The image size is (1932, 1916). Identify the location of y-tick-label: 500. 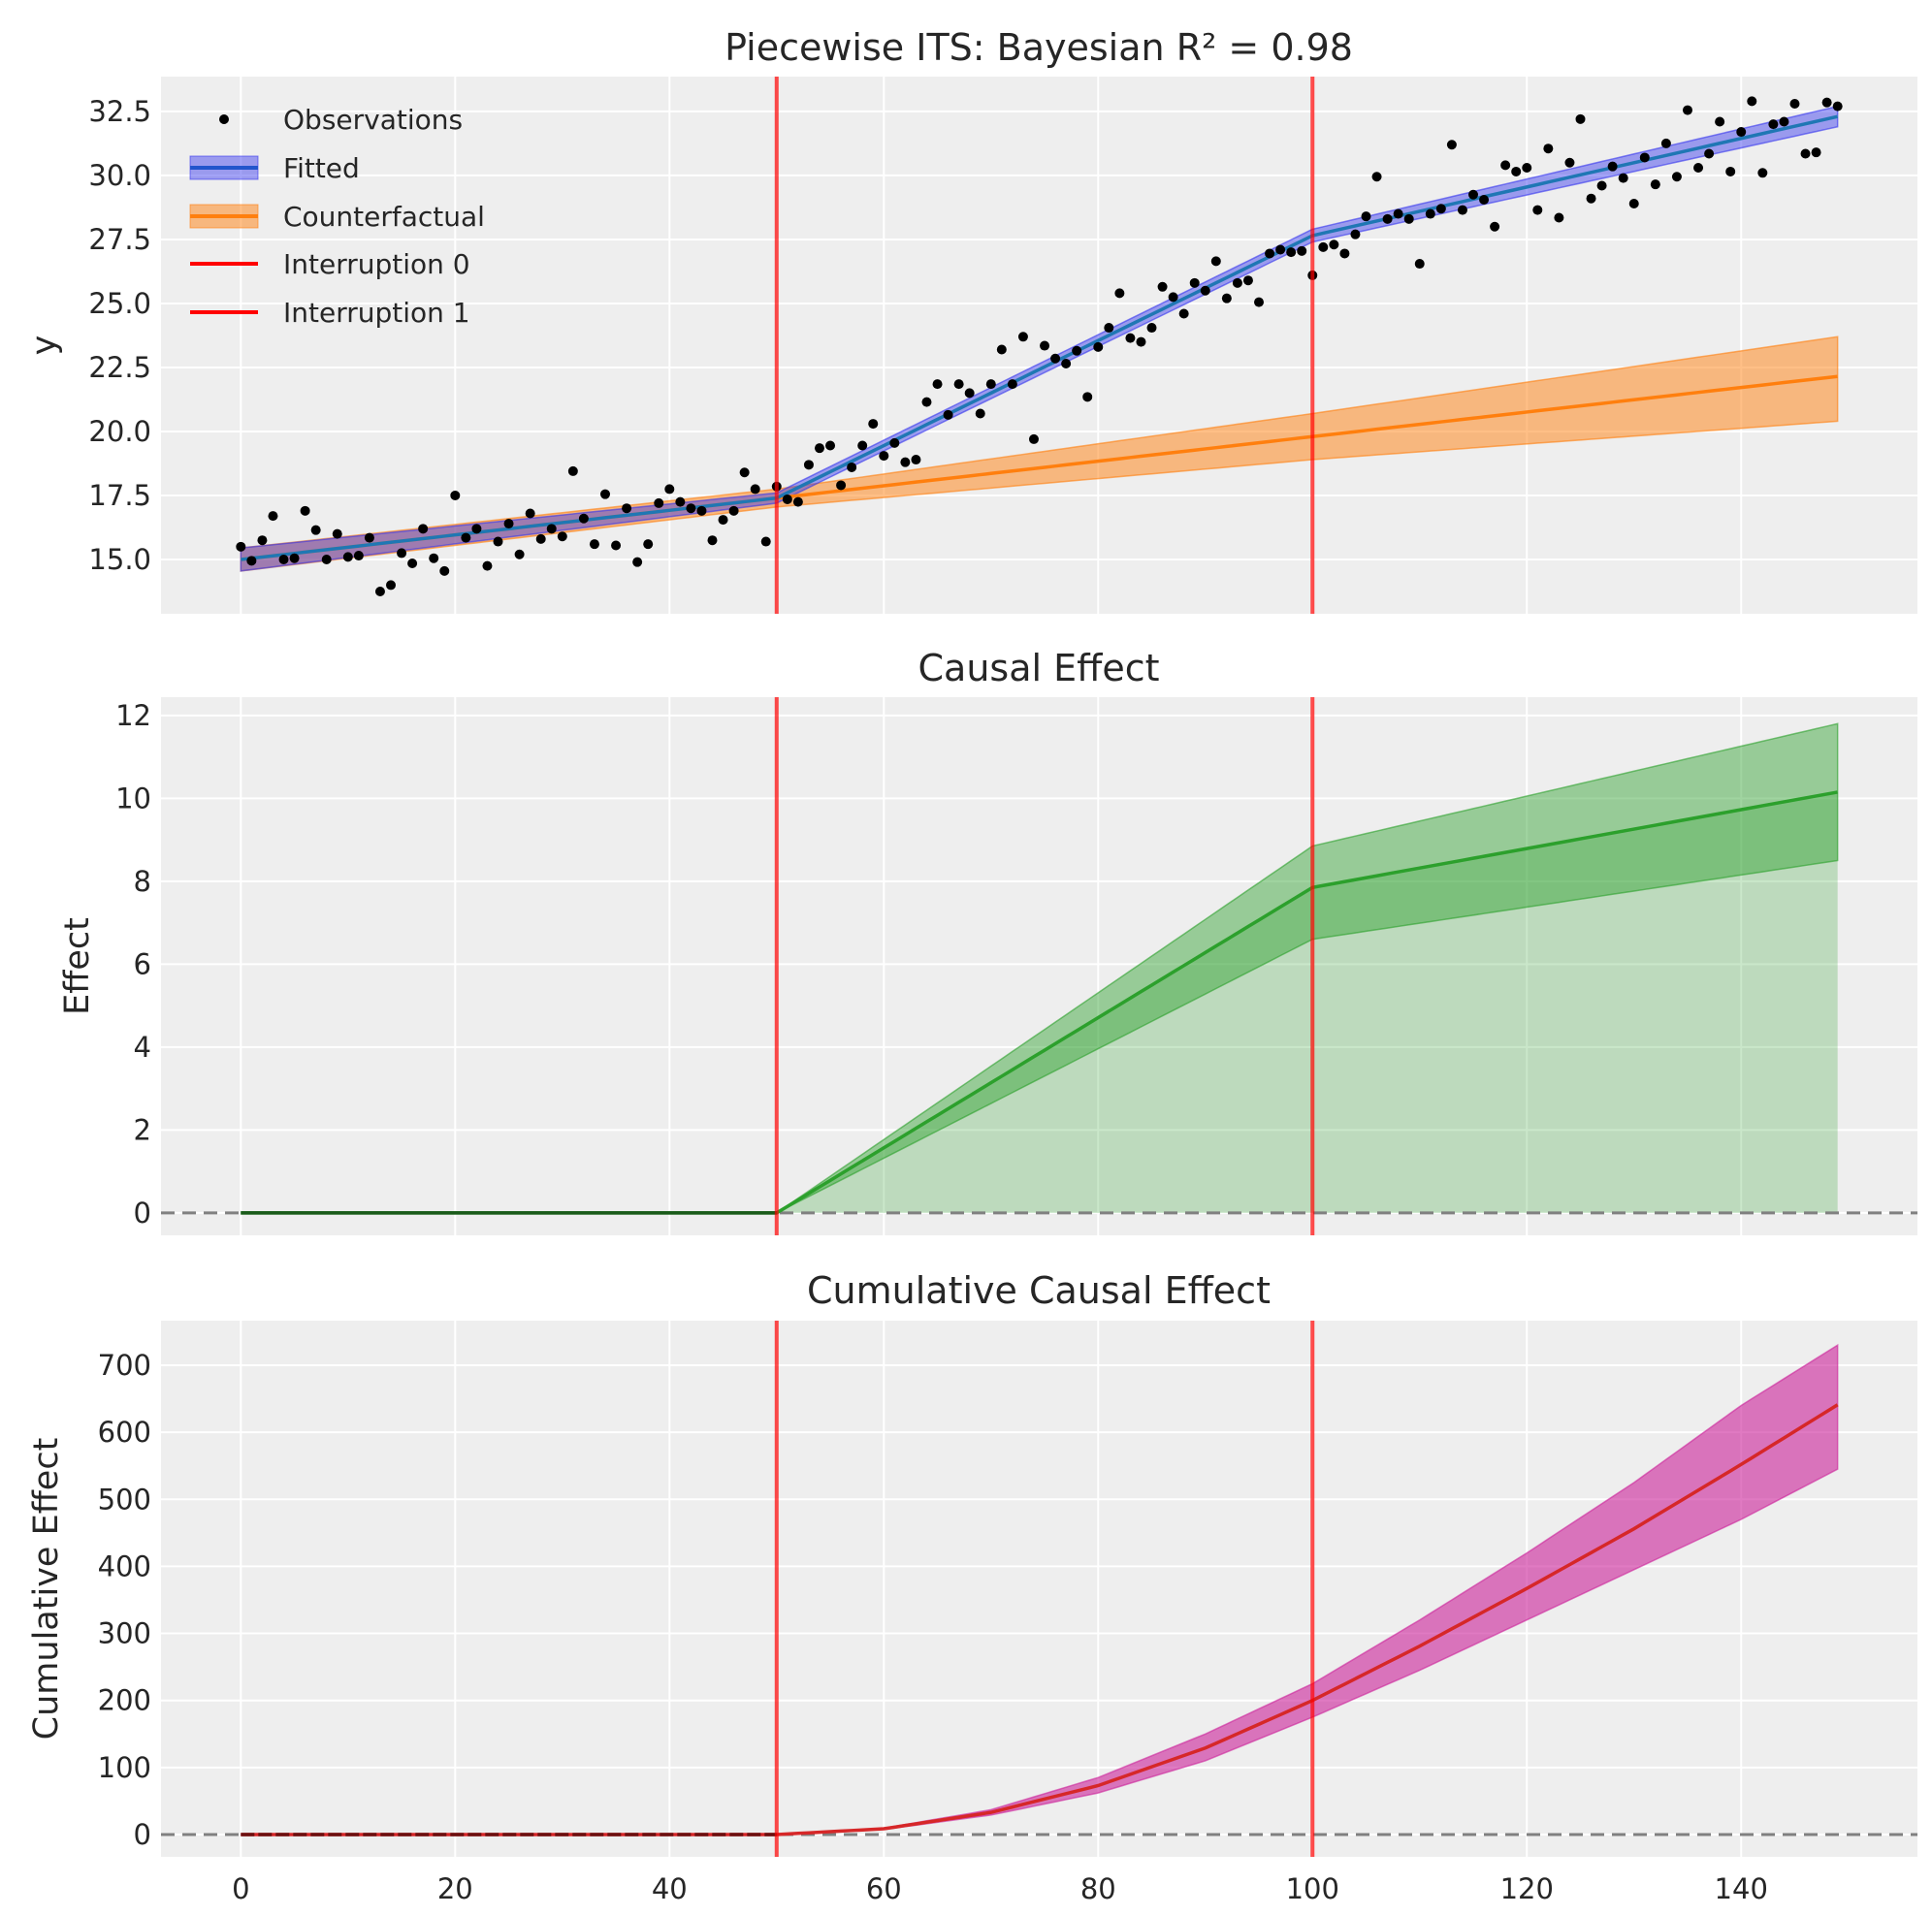
(124, 1499).